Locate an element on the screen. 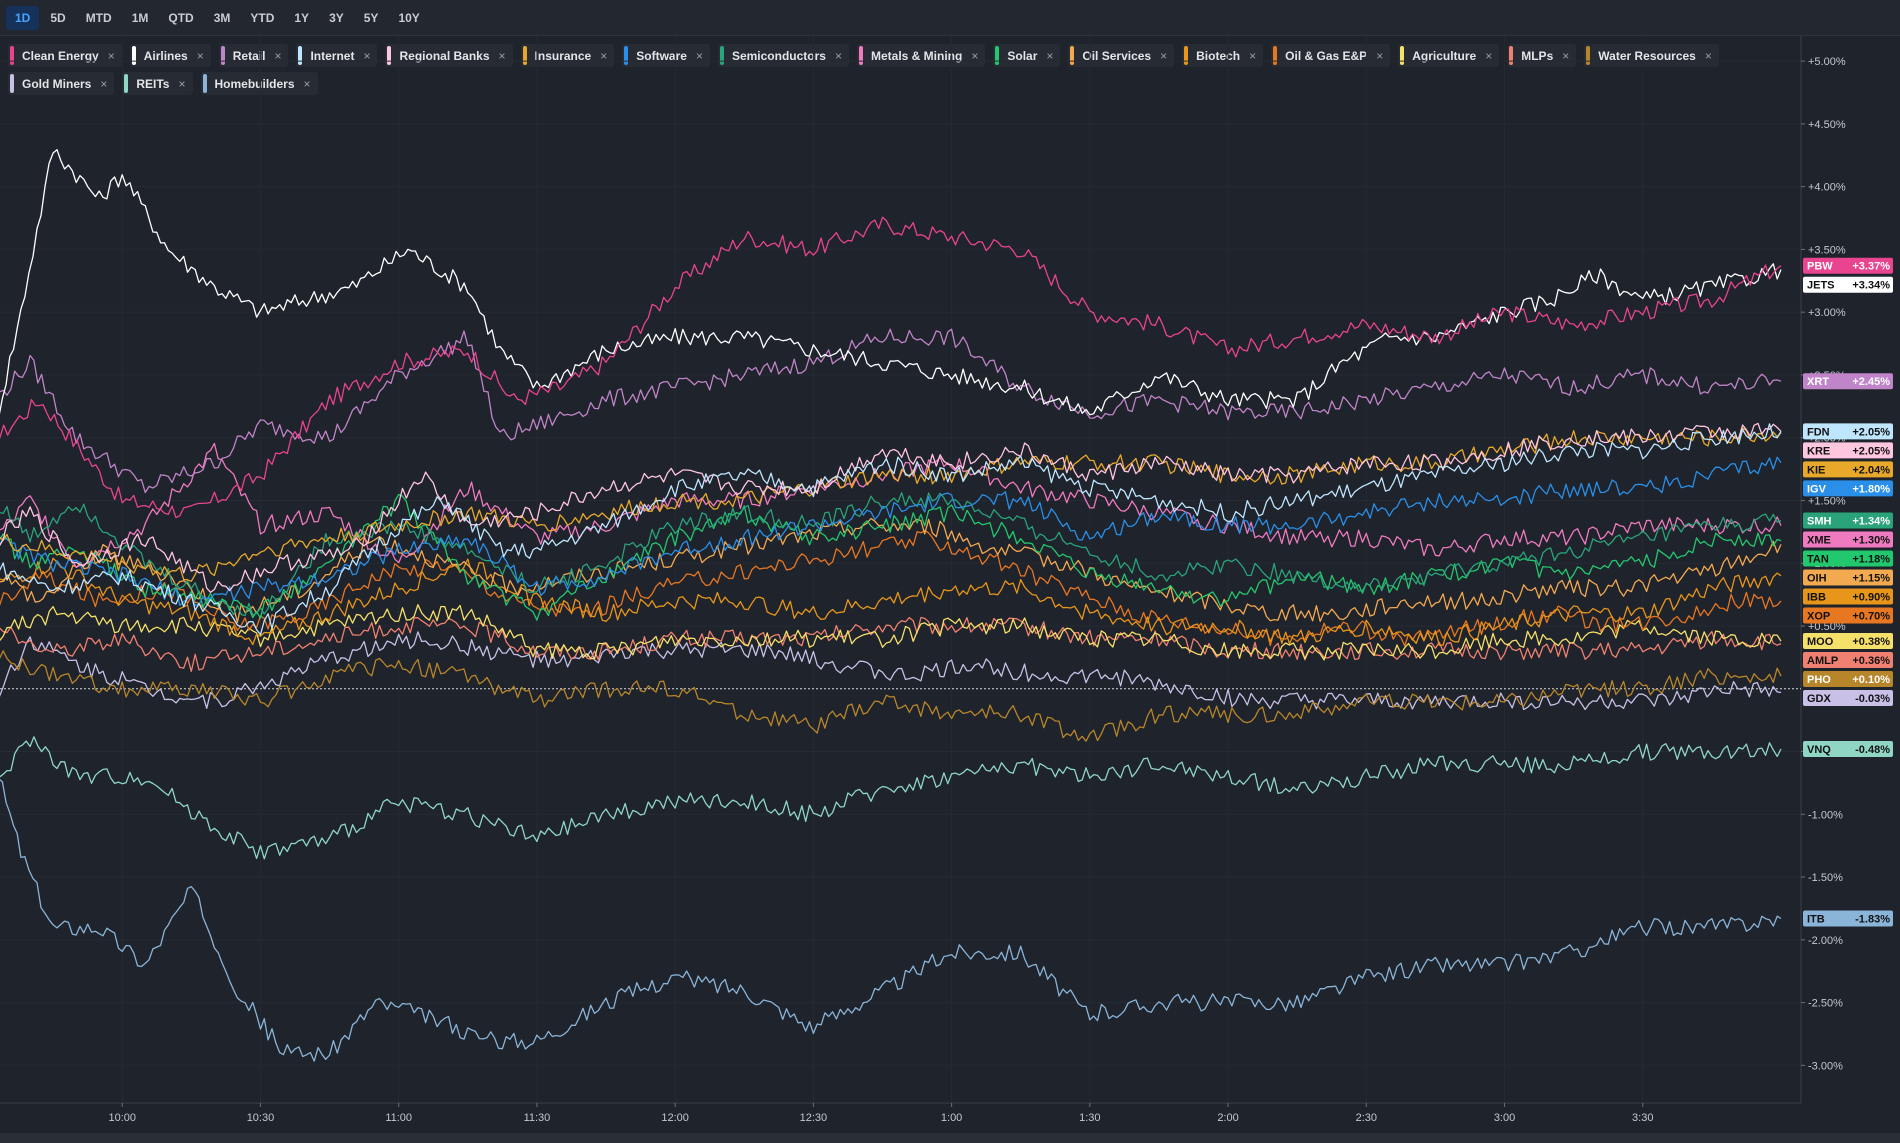  ticker-tag-pbw: PBW +3.37% is located at coordinates (1848, 265).